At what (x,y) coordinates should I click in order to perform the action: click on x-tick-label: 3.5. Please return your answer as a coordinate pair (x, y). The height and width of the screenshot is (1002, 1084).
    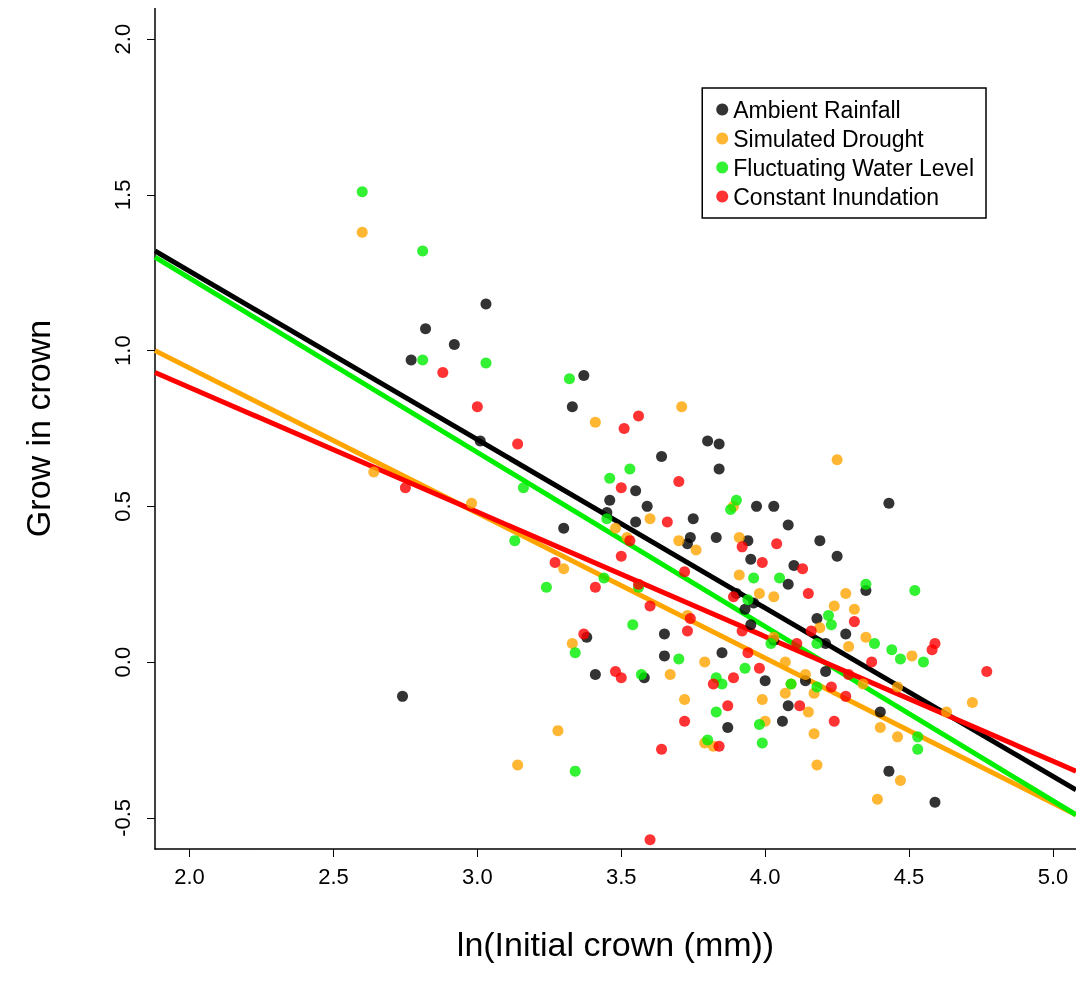
    Looking at the image, I should click on (621, 876).